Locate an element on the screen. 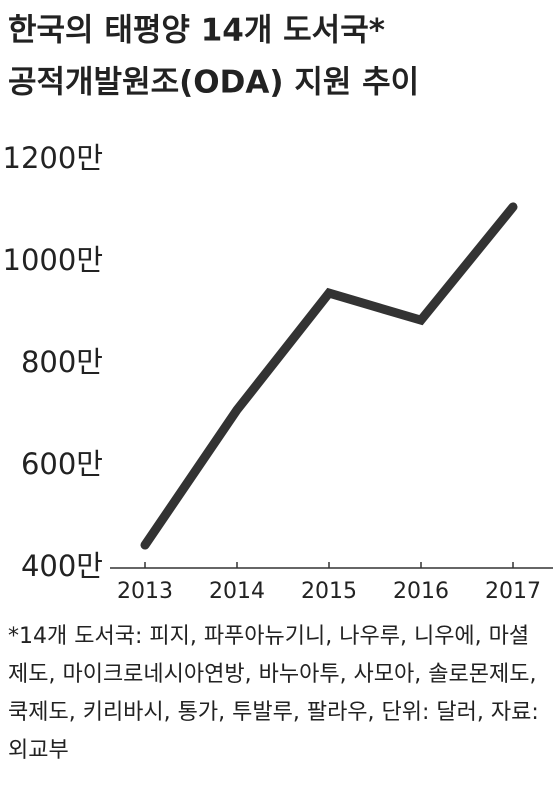 Image resolution: width=558 pixels, height=806 pixels. y-tick-label: 400만 is located at coordinates (62, 566).